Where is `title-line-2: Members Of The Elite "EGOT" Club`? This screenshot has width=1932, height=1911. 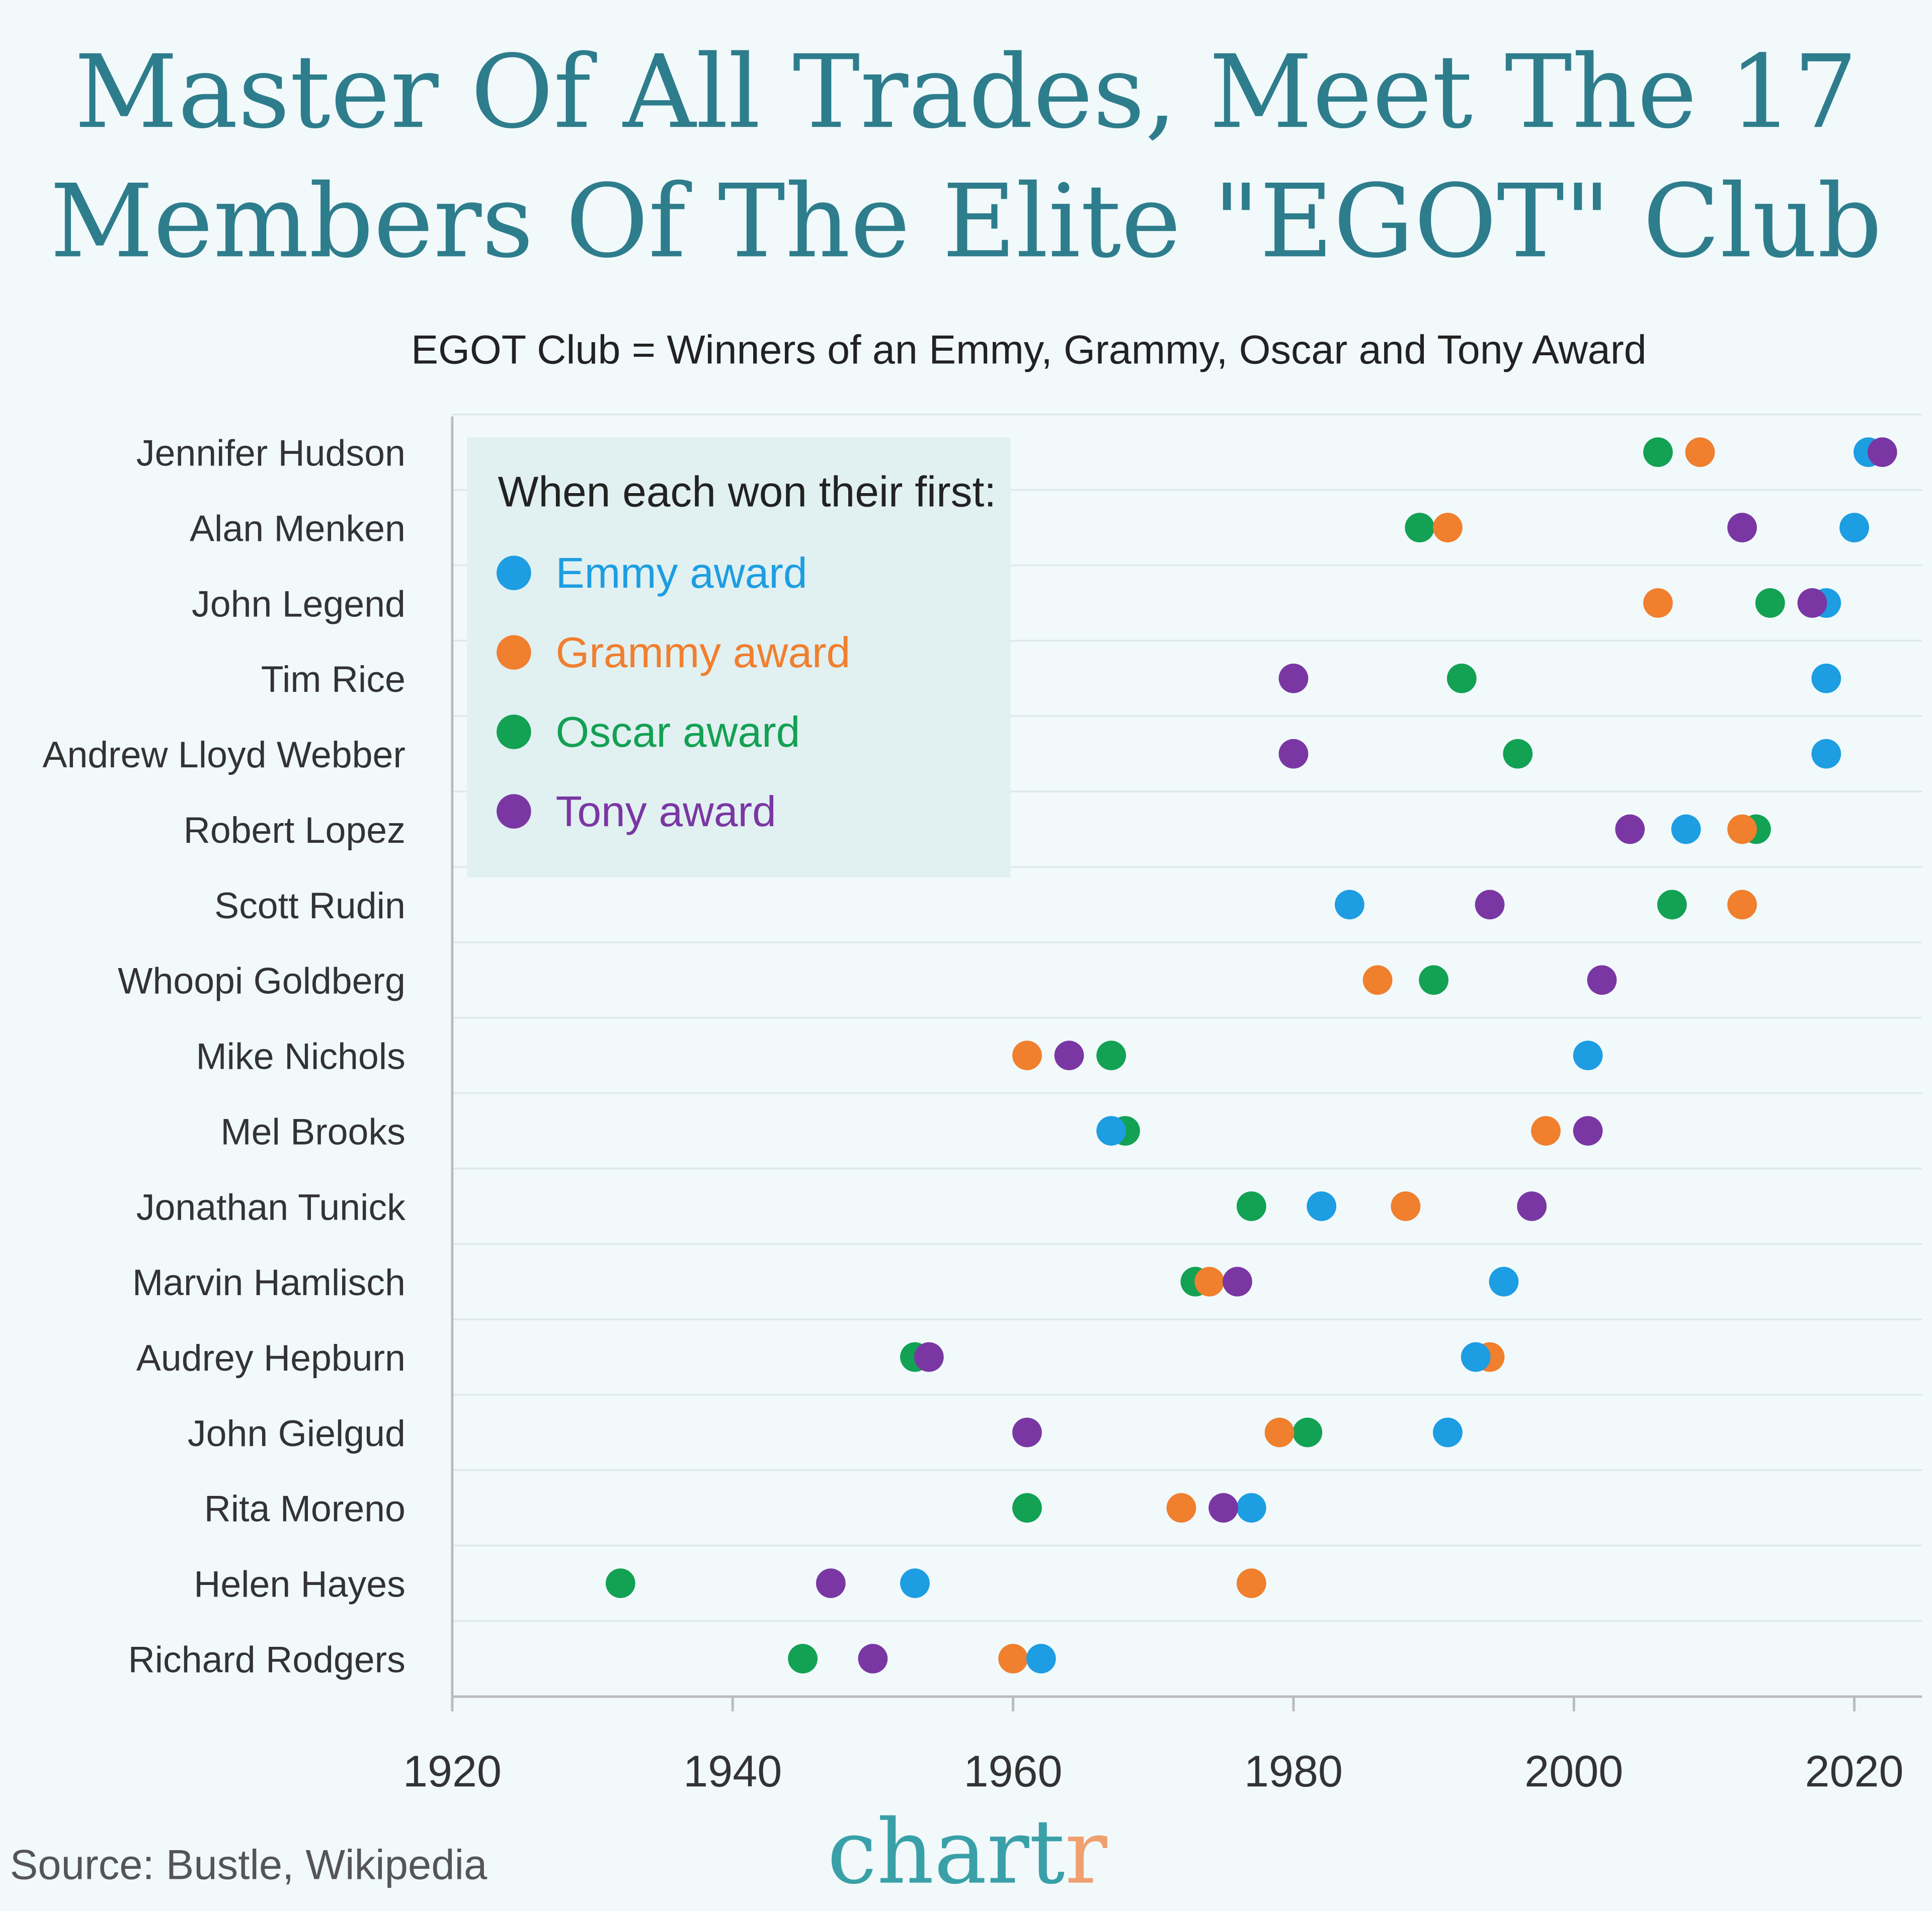
title-line-2: Members Of The Elite "EGOT" Club is located at coordinates (966, 221).